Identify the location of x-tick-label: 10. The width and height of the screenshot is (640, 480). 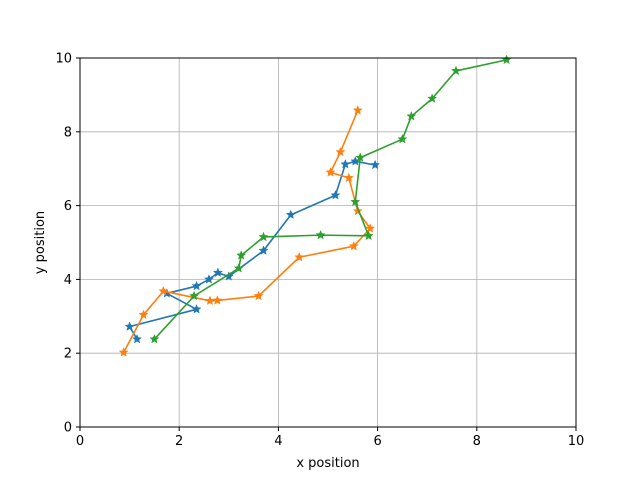
(576, 441).